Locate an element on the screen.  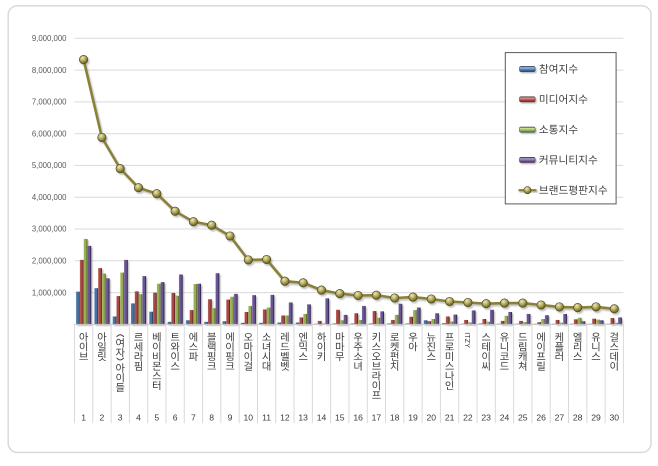
svg-text: 7 is located at coordinates (193, 418).